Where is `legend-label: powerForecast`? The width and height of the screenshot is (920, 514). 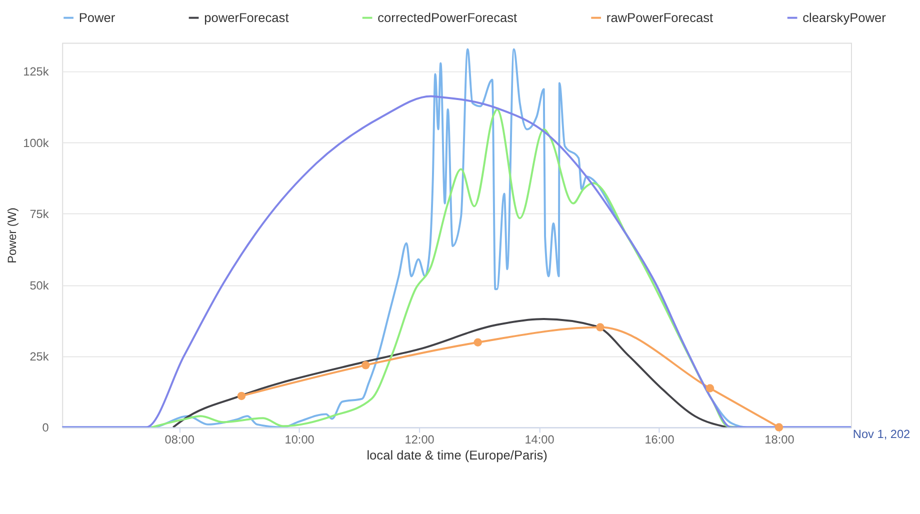 legend-label: powerForecast is located at coordinates (247, 17).